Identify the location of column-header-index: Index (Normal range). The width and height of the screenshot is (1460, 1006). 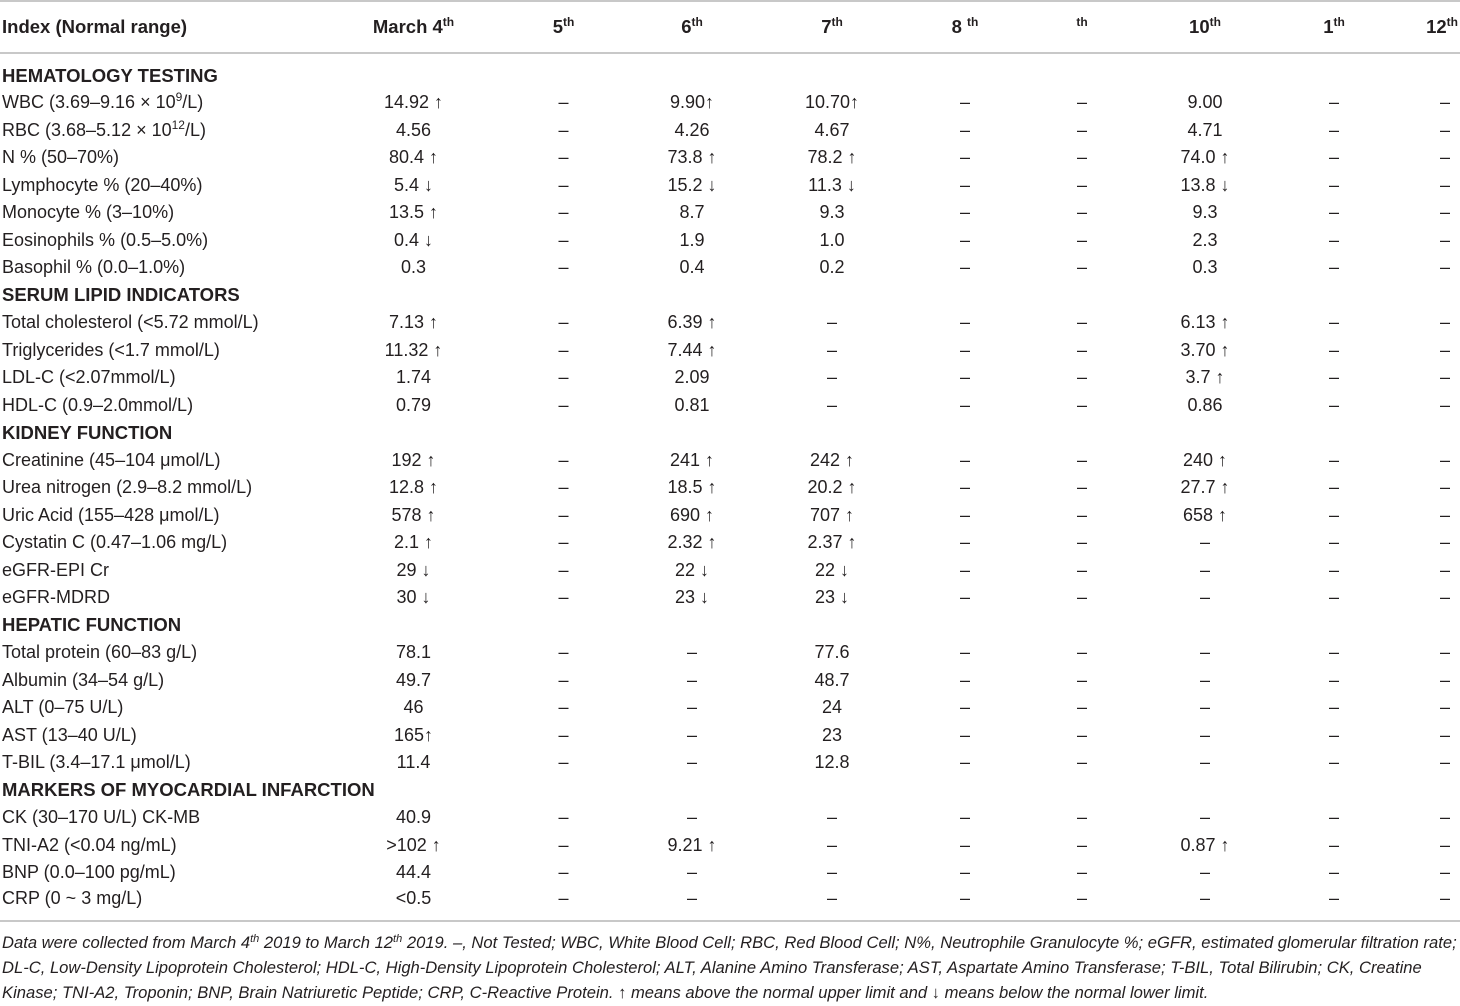
(161, 27).